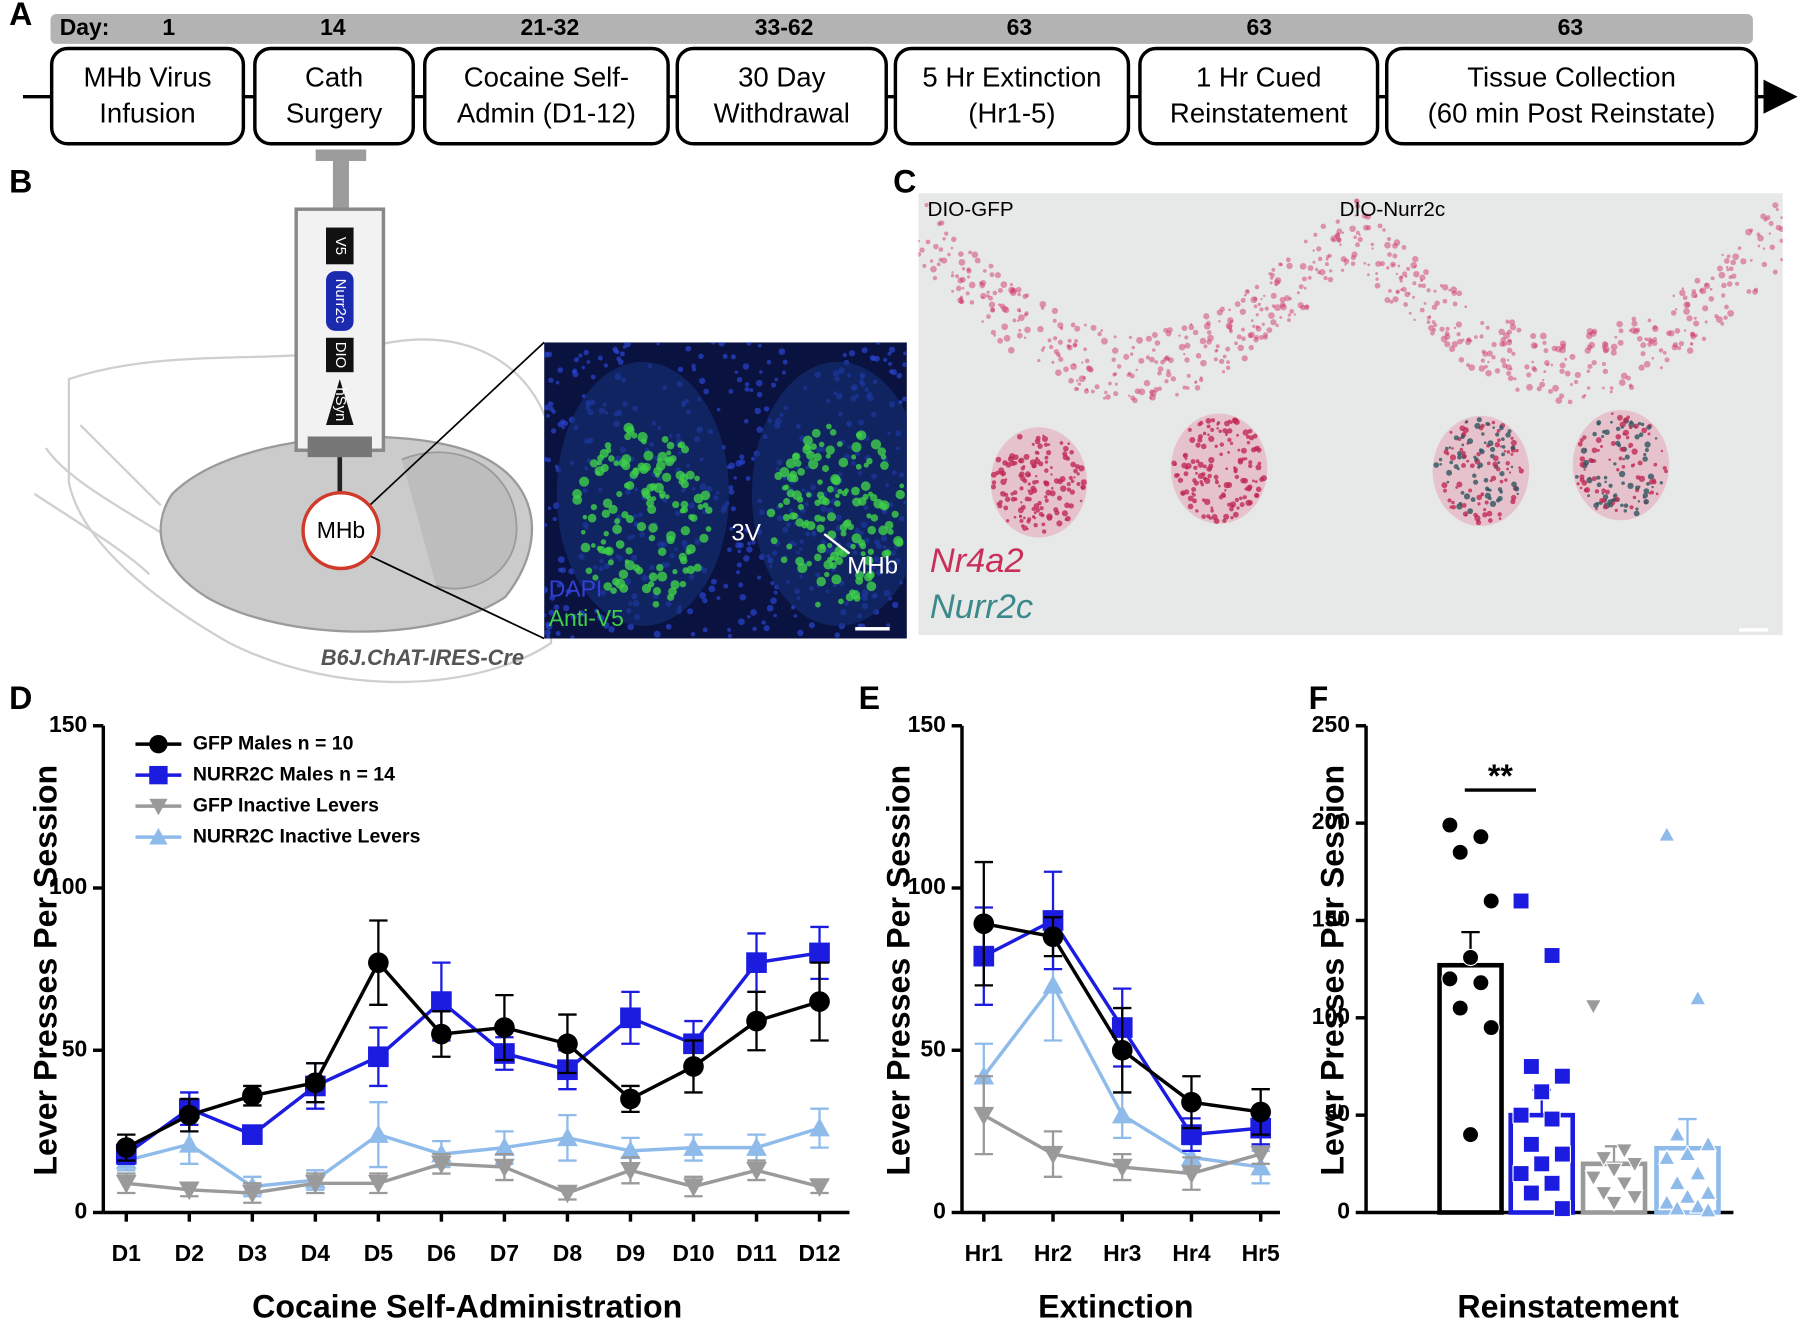  Describe the element at coordinates (1331, 724) in the screenshot. I see `y-tick-label: 250` at that location.